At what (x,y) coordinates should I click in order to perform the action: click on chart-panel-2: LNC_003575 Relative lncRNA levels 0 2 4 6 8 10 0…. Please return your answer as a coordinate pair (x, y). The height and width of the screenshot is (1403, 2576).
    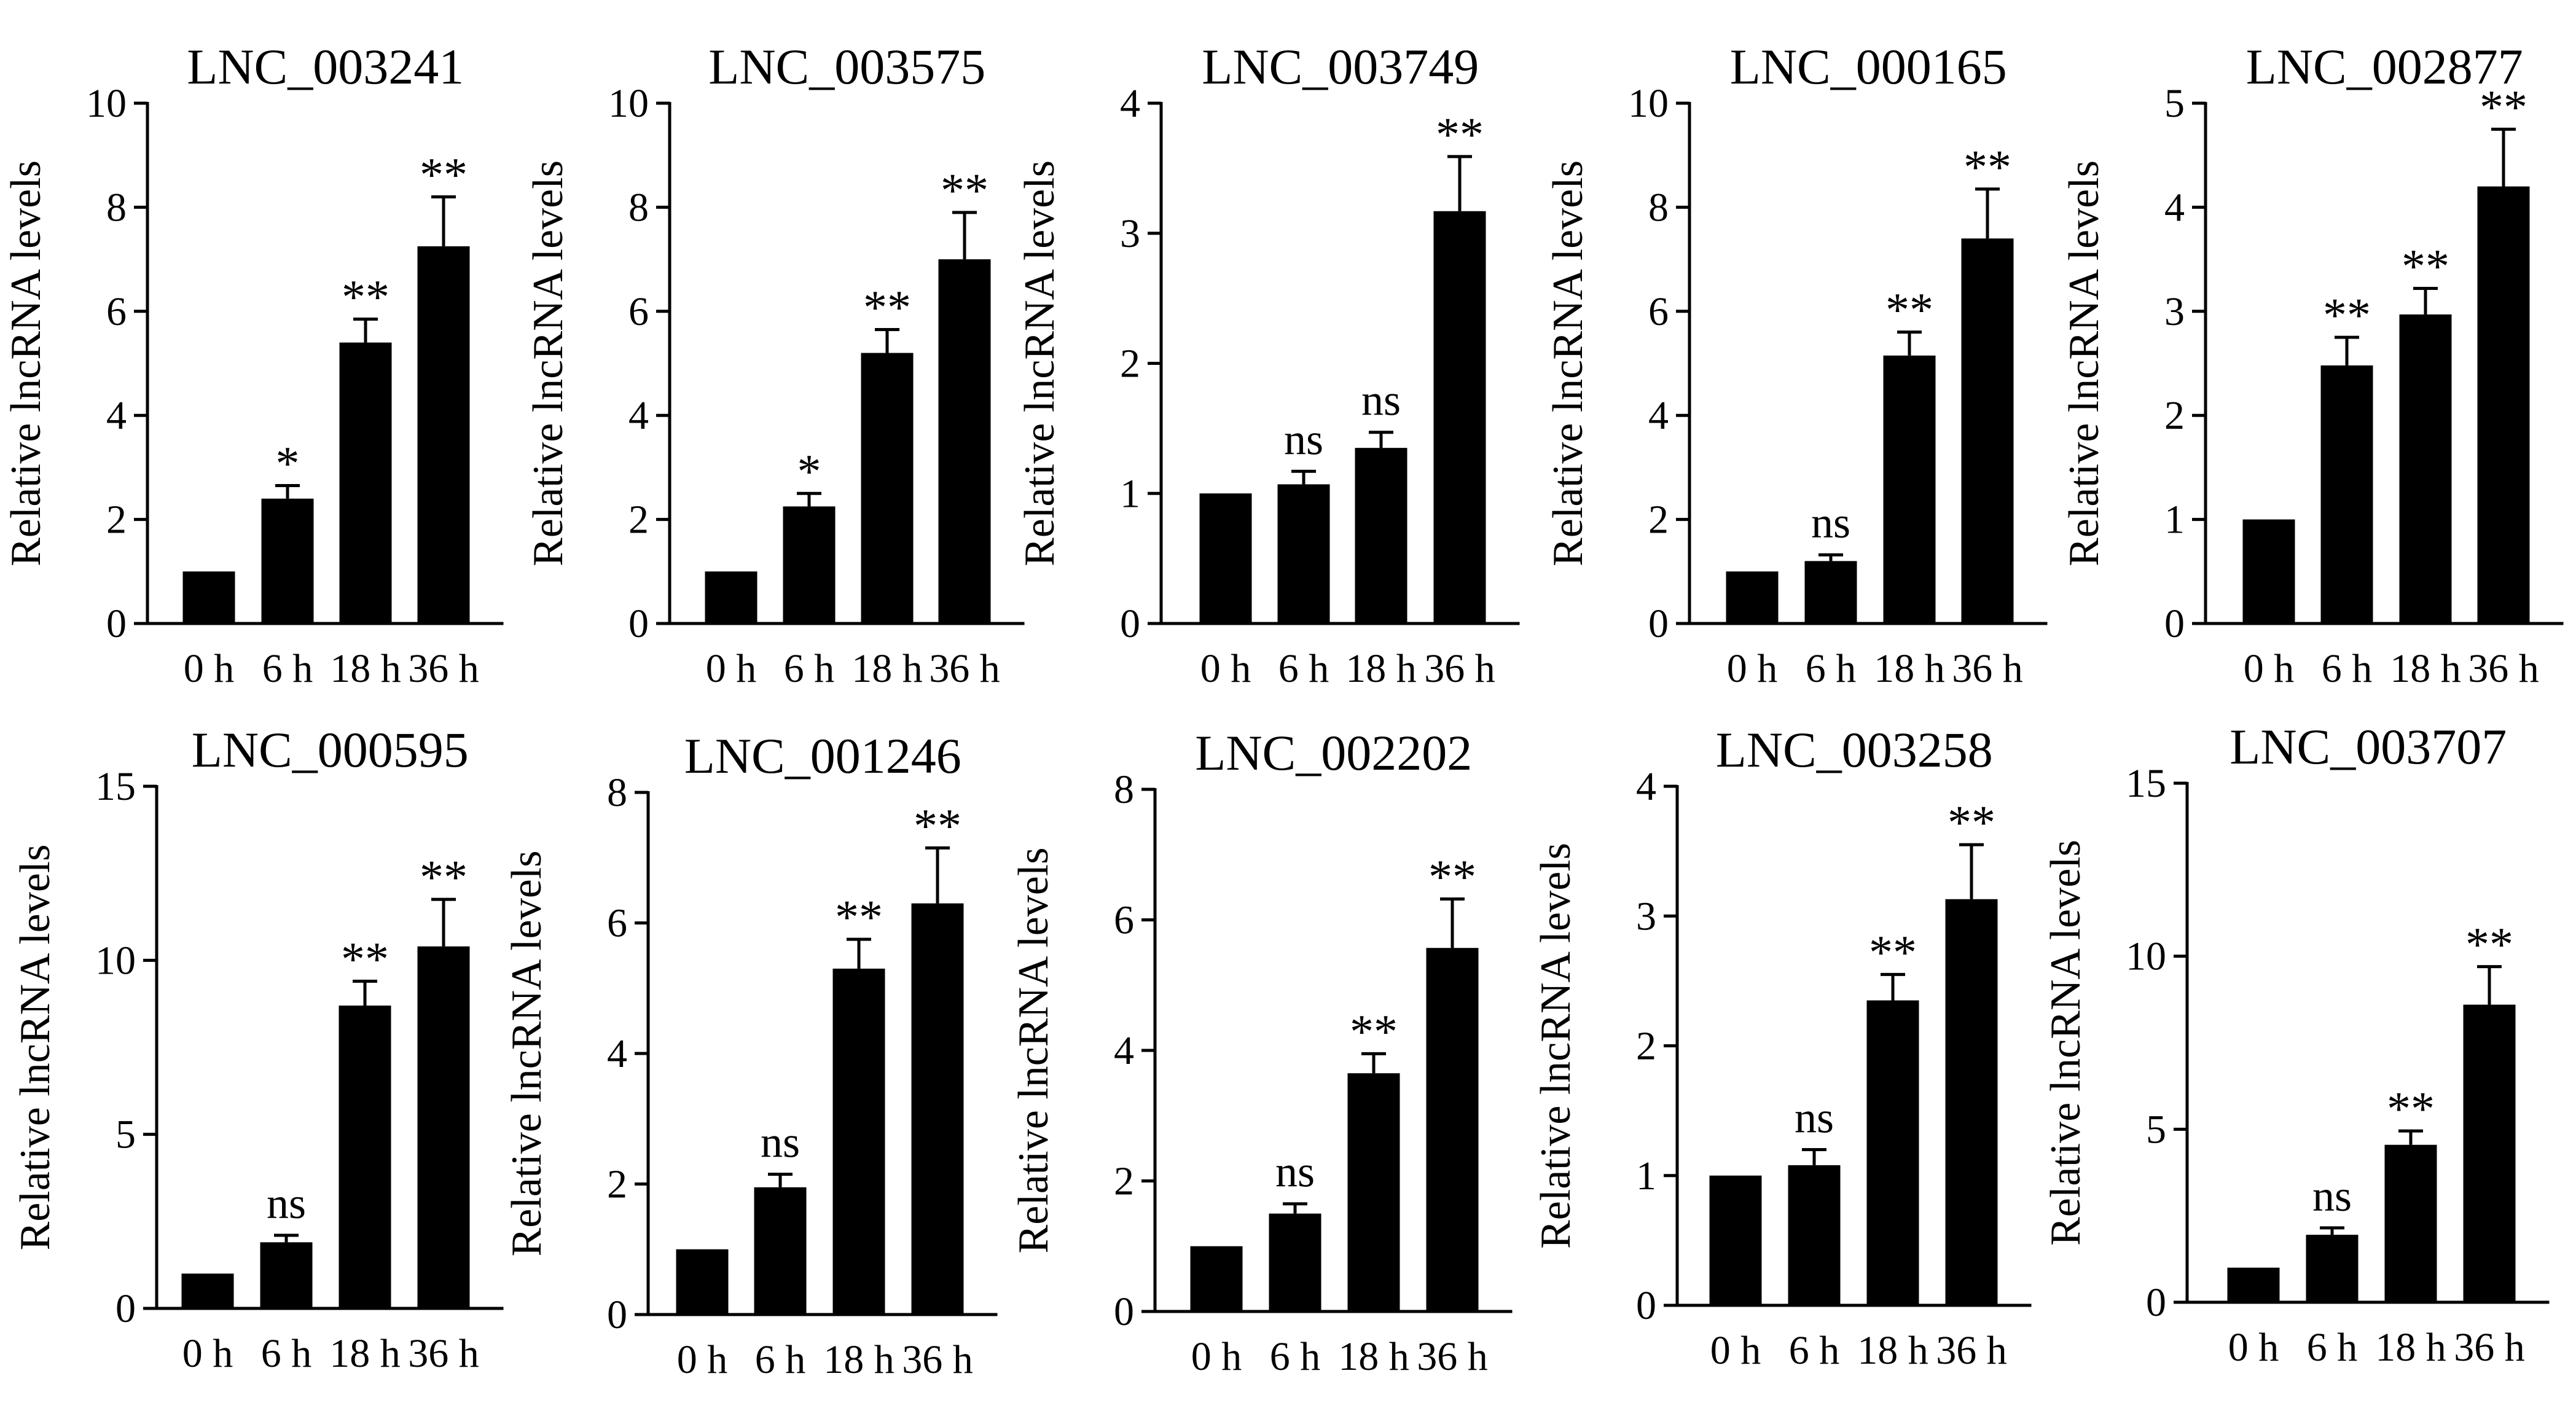
    Looking at the image, I should click on (775, 365).